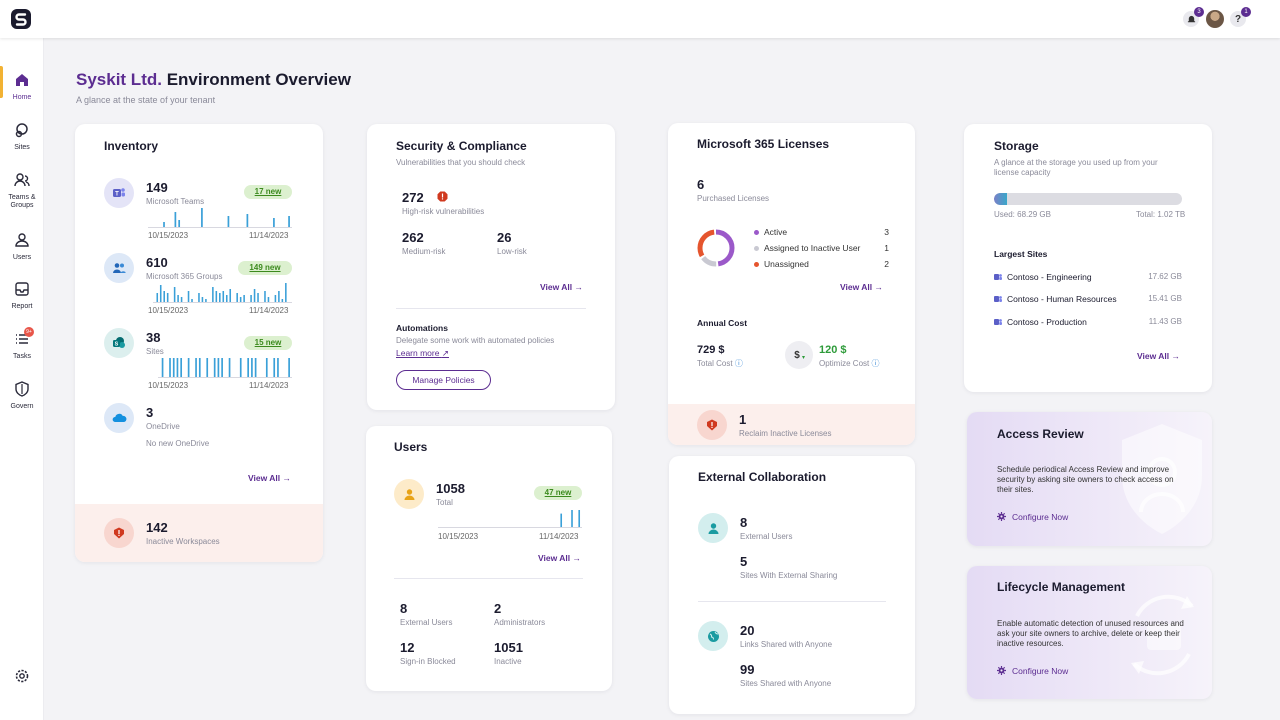  Describe the element at coordinates (1032, 517) in the screenshot. I see `access-review-configure-link: Configure Now` at that location.